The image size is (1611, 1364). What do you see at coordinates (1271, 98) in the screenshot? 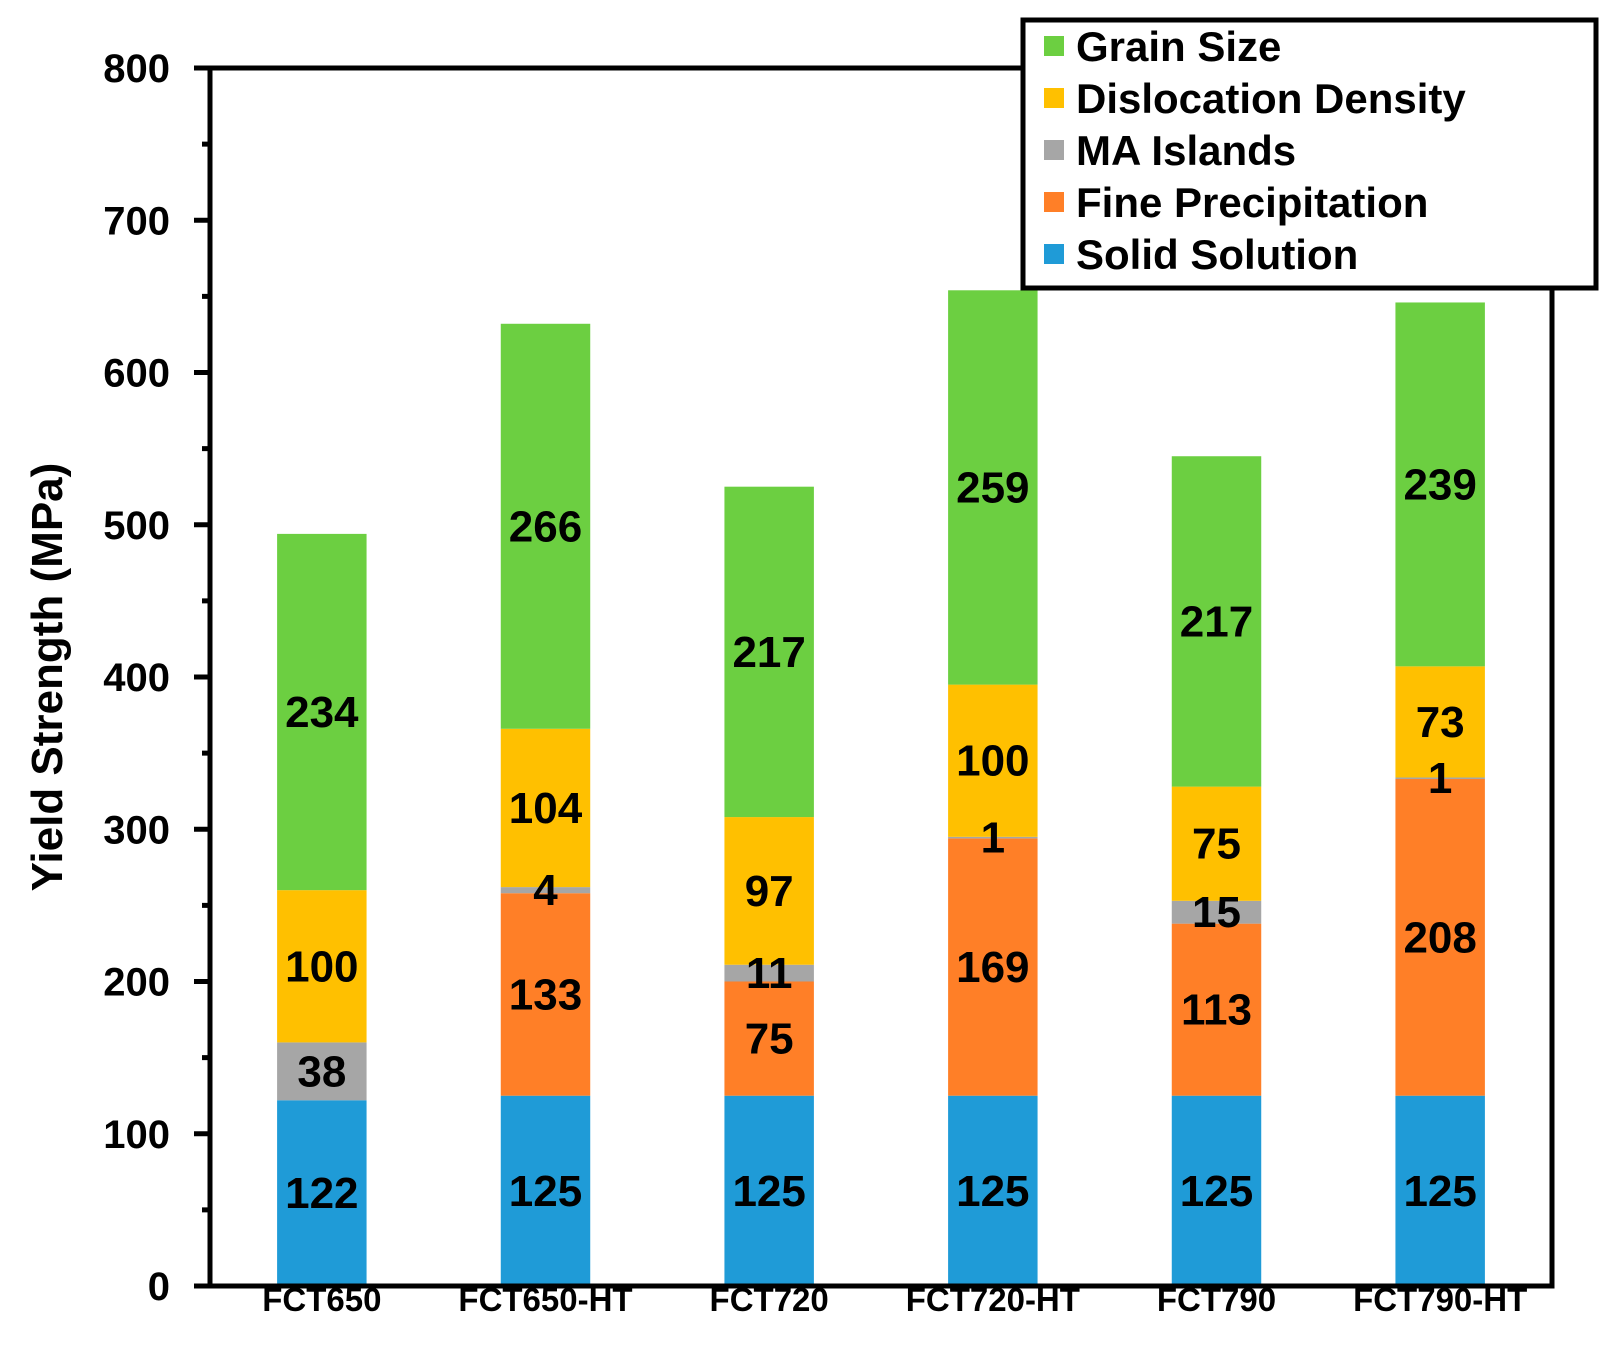
I see `legend-label-dislocation-density: Dislocation Density` at bounding box center [1271, 98].